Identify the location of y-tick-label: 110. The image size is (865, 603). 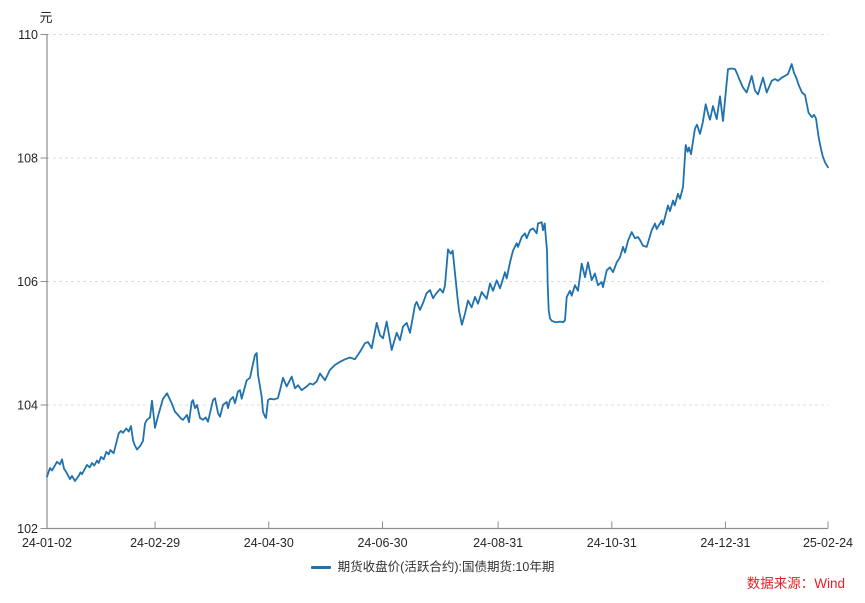
(28, 35).